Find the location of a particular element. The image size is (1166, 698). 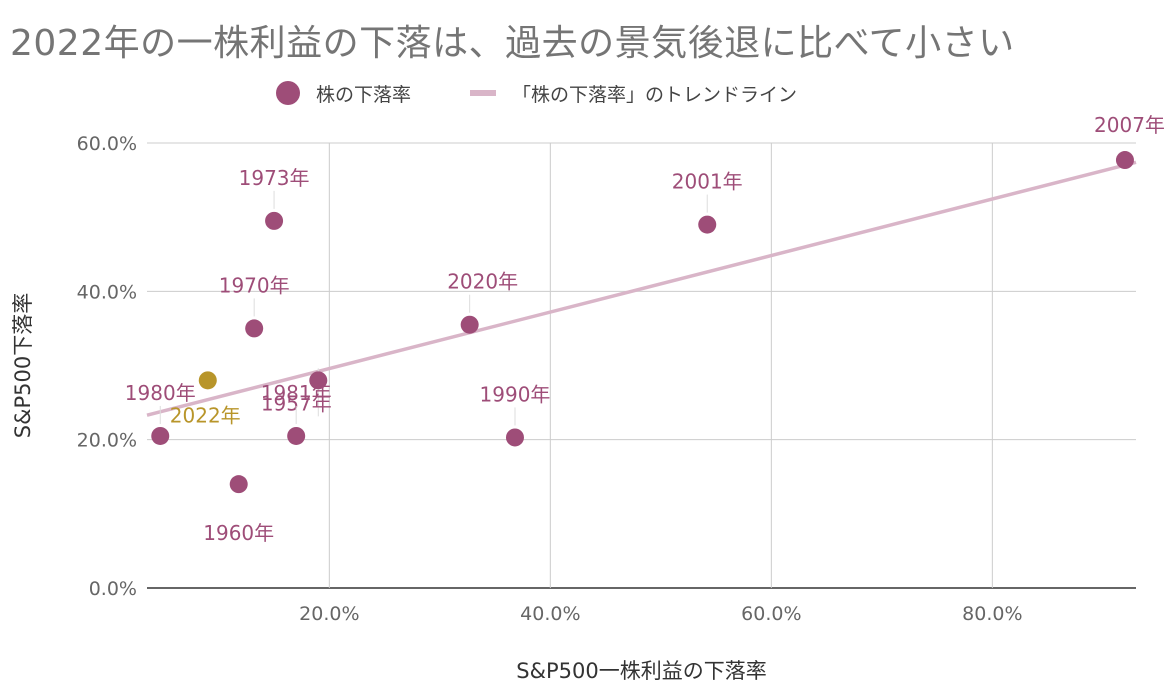

x-tick-label: 20.0% is located at coordinates (329, 614).